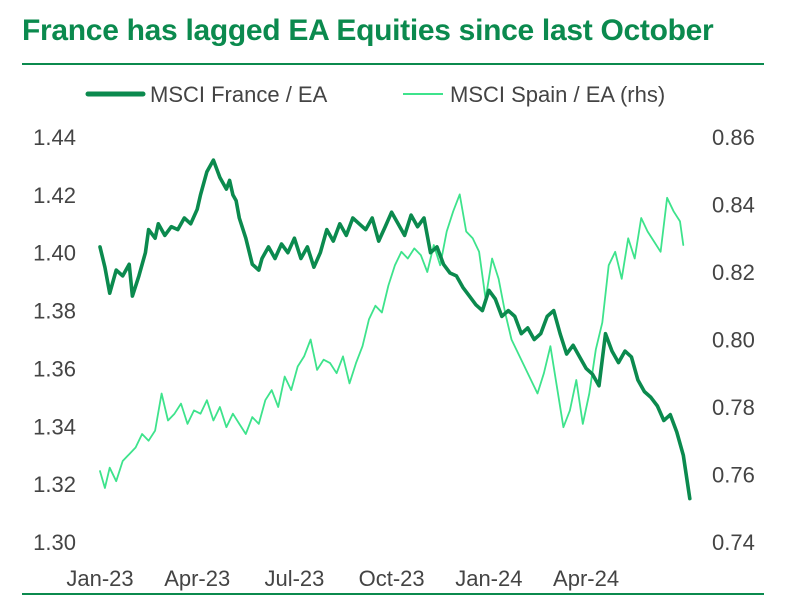  What do you see at coordinates (733, 542) in the screenshot?
I see `right-tick-label: 0.74` at bounding box center [733, 542].